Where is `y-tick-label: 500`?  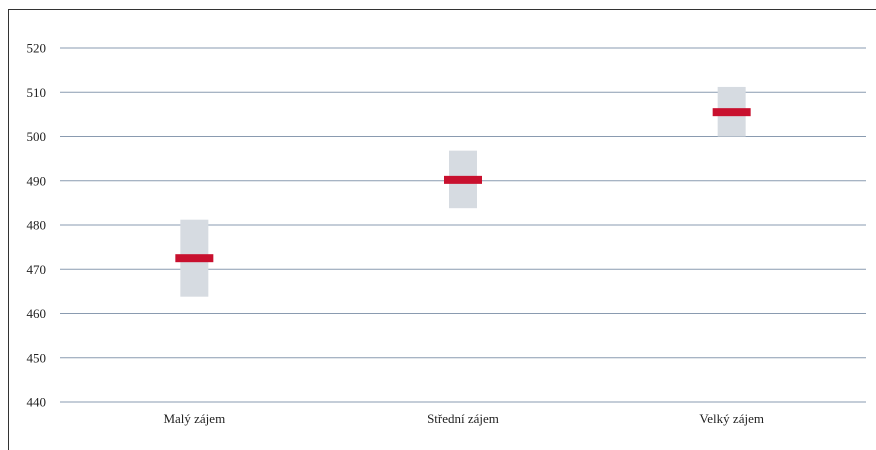 y-tick-label: 500 is located at coordinates (37, 136).